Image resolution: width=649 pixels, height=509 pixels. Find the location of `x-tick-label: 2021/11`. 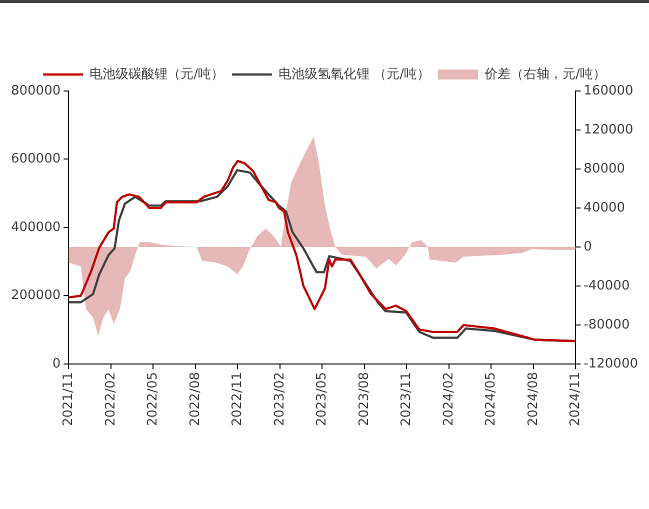

x-tick-label: 2021/11 is located at coordinates (68, 399).